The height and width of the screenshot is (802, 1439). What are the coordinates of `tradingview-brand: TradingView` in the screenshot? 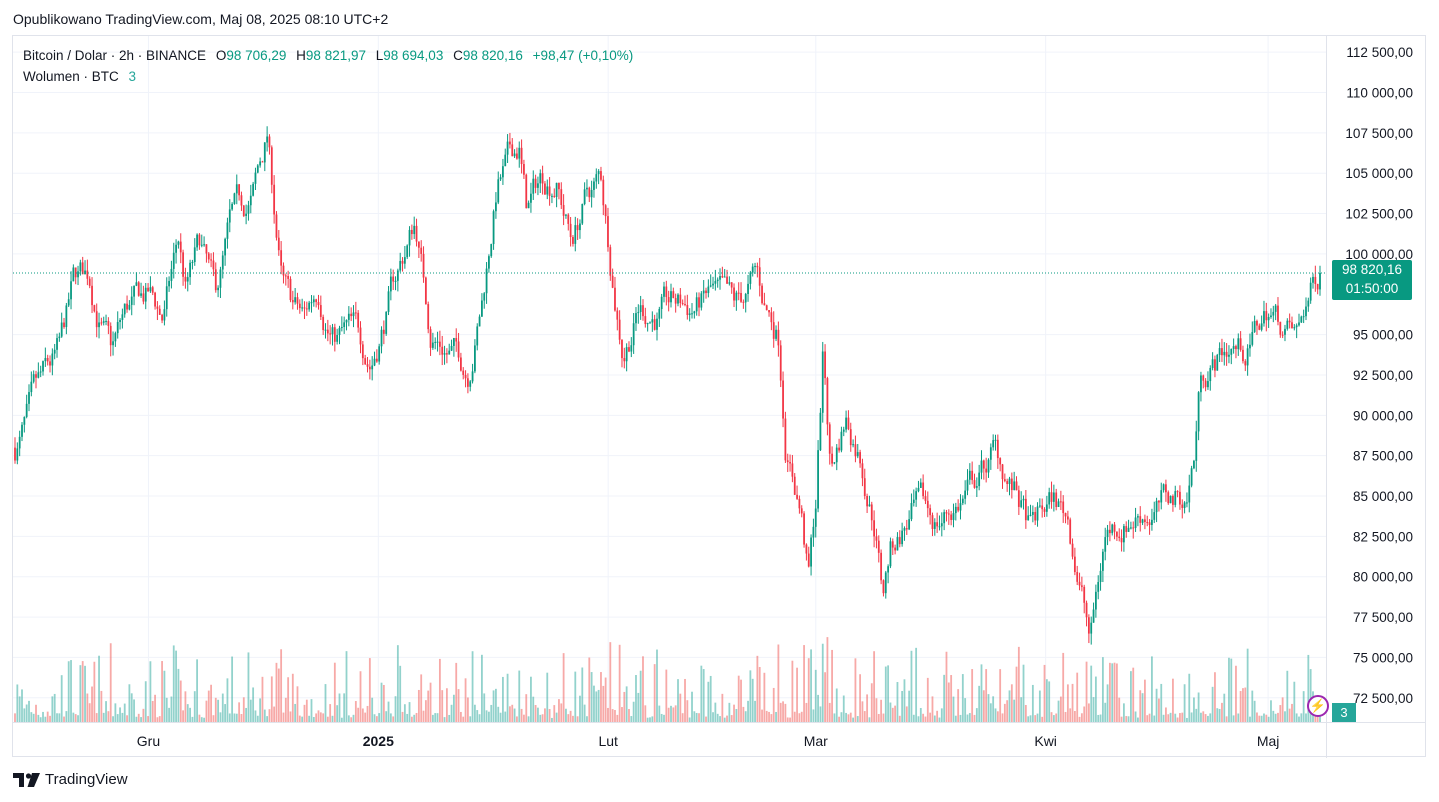 It's located at (70, 779).